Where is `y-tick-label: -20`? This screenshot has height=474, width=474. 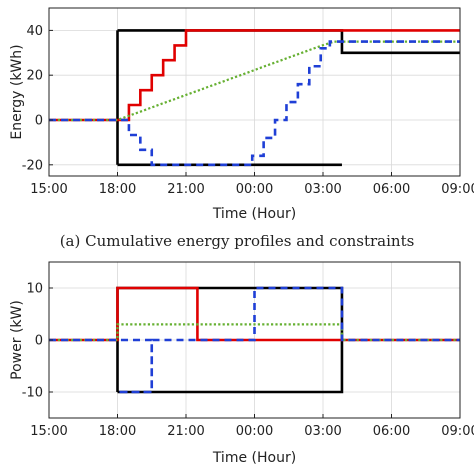
y-tick-label: -20 is located at coordinates (32, 165).